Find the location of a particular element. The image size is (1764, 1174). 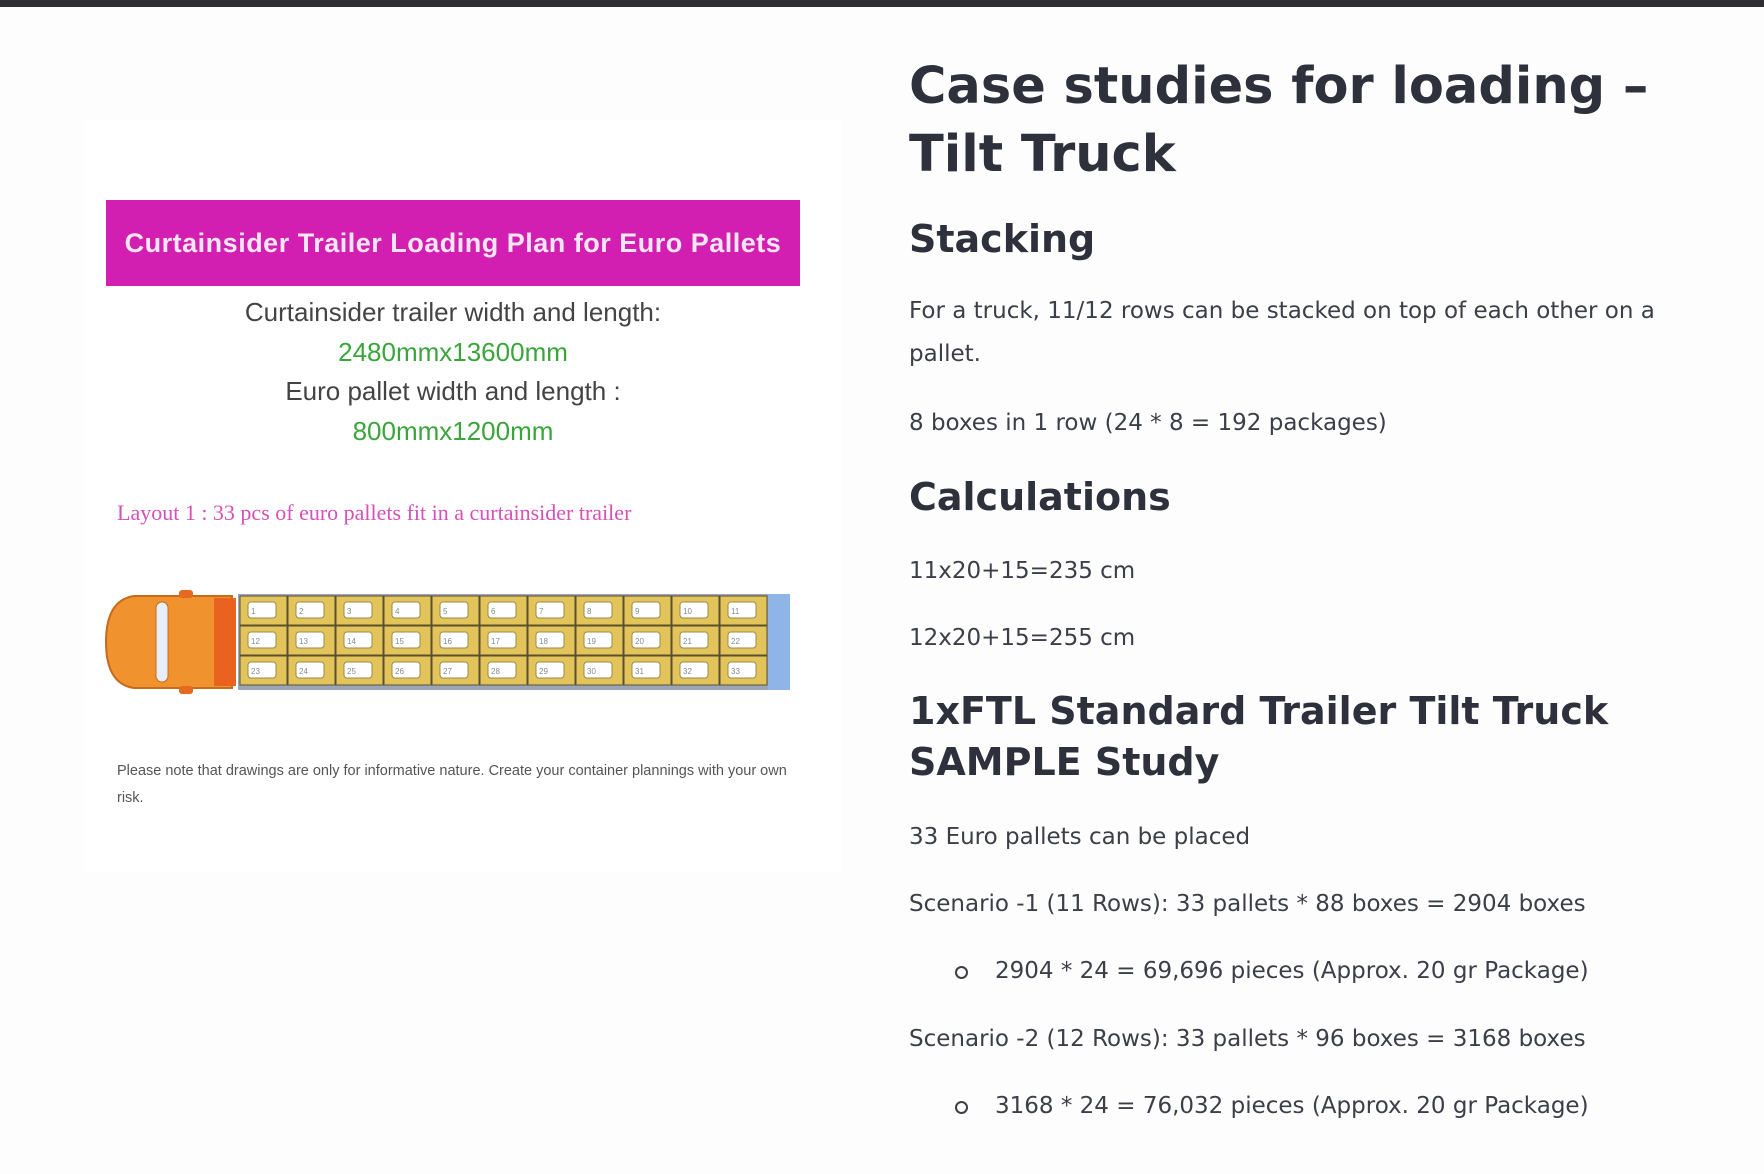

pallet-dims-label: Euro pallet width and length : is located at coordinates (453, 391).